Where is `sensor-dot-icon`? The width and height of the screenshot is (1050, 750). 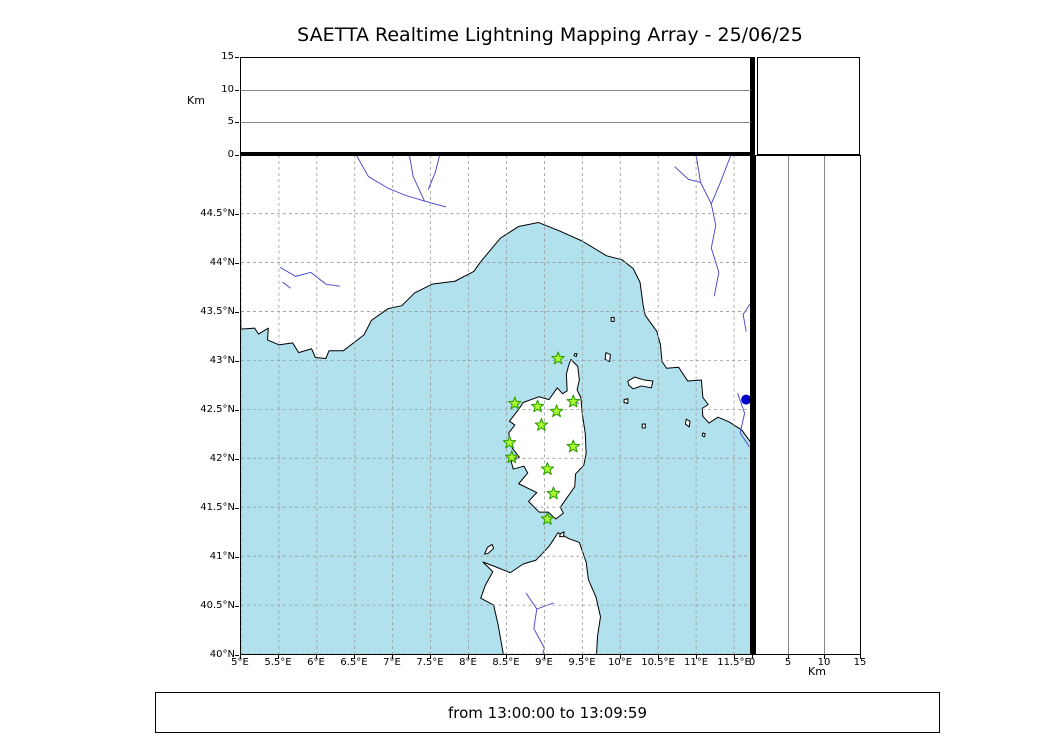 sensor-dot-icon is located at coordinates (746, 399).